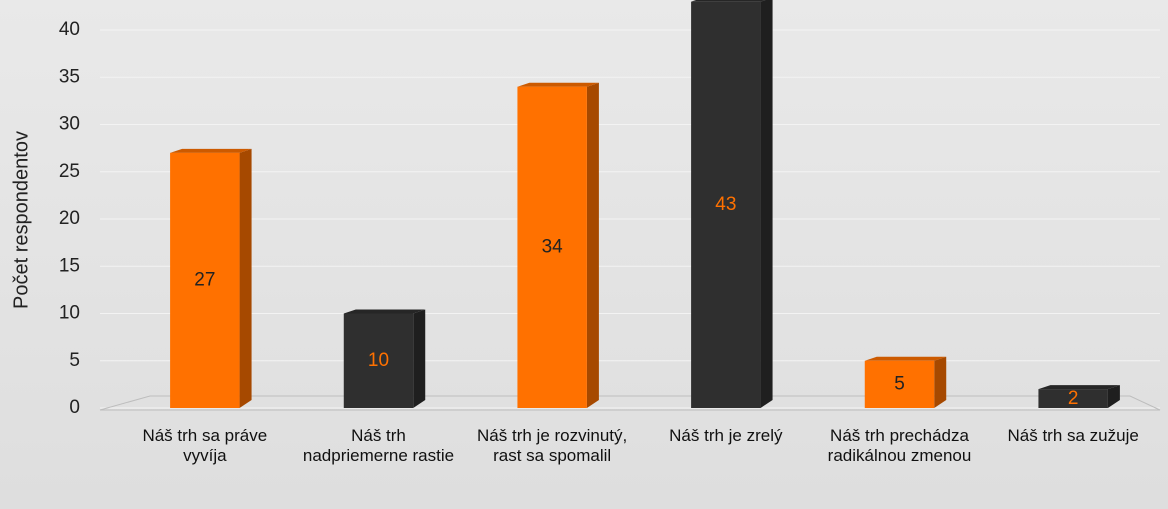  What do you see at coordinates (378, 445) in the screenshot?
I see `x-tick-label: Náš trh nadpriemerne rastie` at bounding box center [378, 445].